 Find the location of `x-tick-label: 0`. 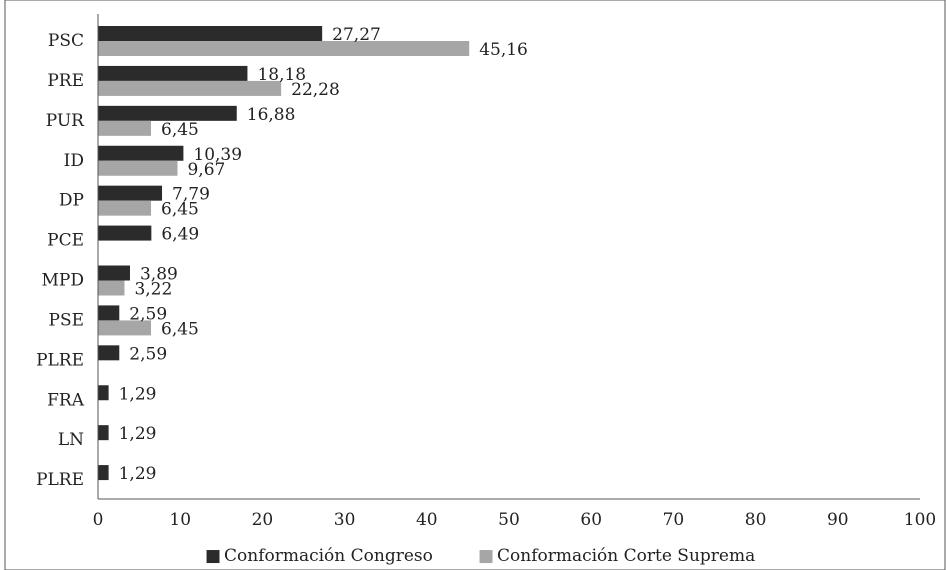

x-tick-label: 0 is located at coordinates (98, 520).